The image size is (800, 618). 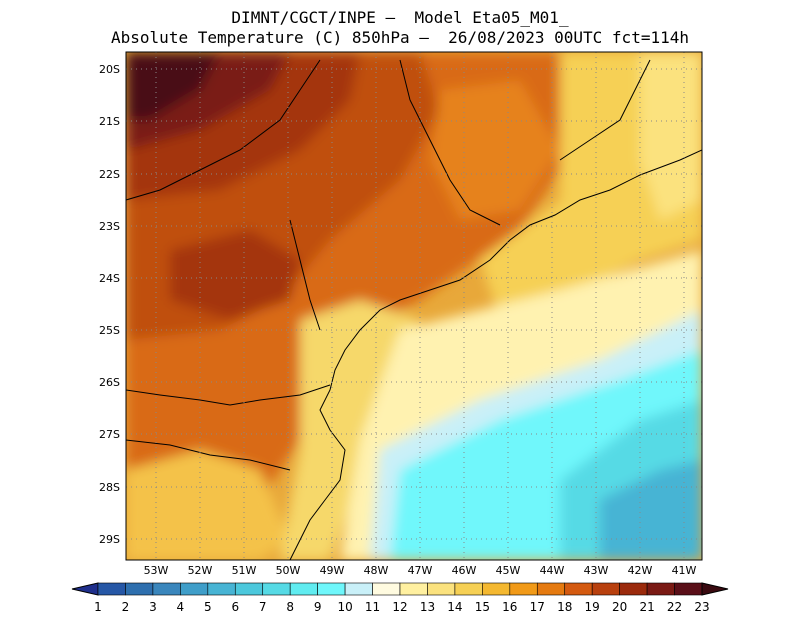 I want to click on colorbar: 1 2 3 4 5 6 7 8 9 10 11 12 13 14 15 16 17 18 19 20 21 22 23, so click(x=400, y=598).